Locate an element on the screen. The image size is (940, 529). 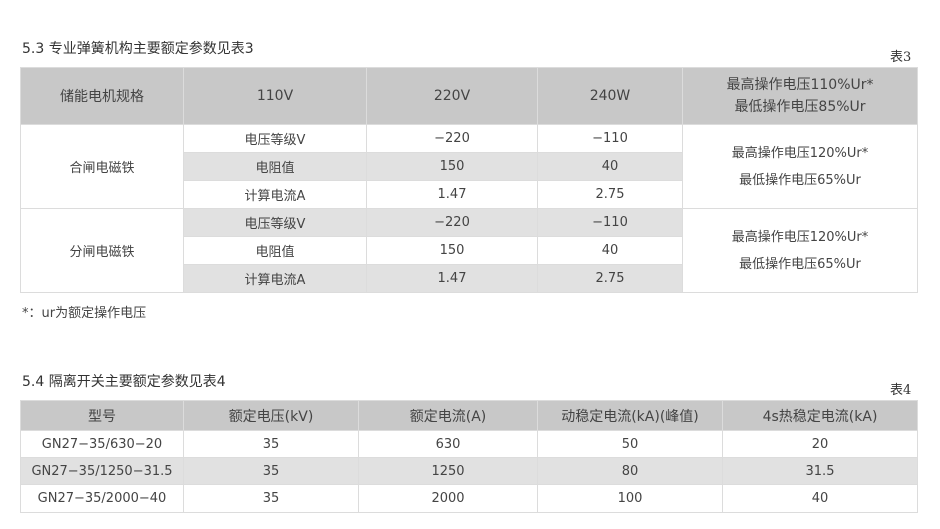
value-cell: 80 is located at coordinates (630, 471).